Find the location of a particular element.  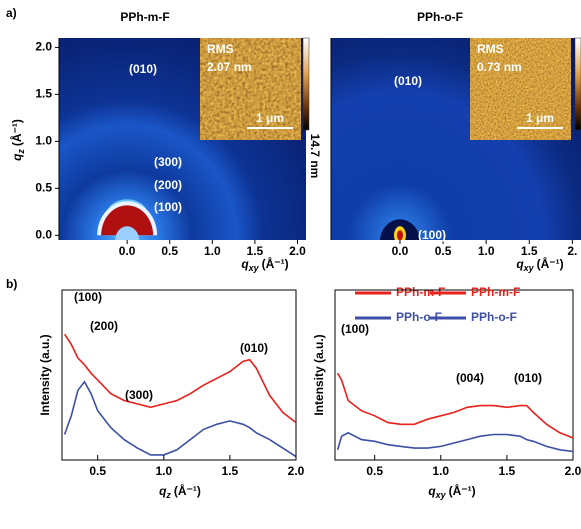

scatter-lobe is located at coordinates (127, 220).